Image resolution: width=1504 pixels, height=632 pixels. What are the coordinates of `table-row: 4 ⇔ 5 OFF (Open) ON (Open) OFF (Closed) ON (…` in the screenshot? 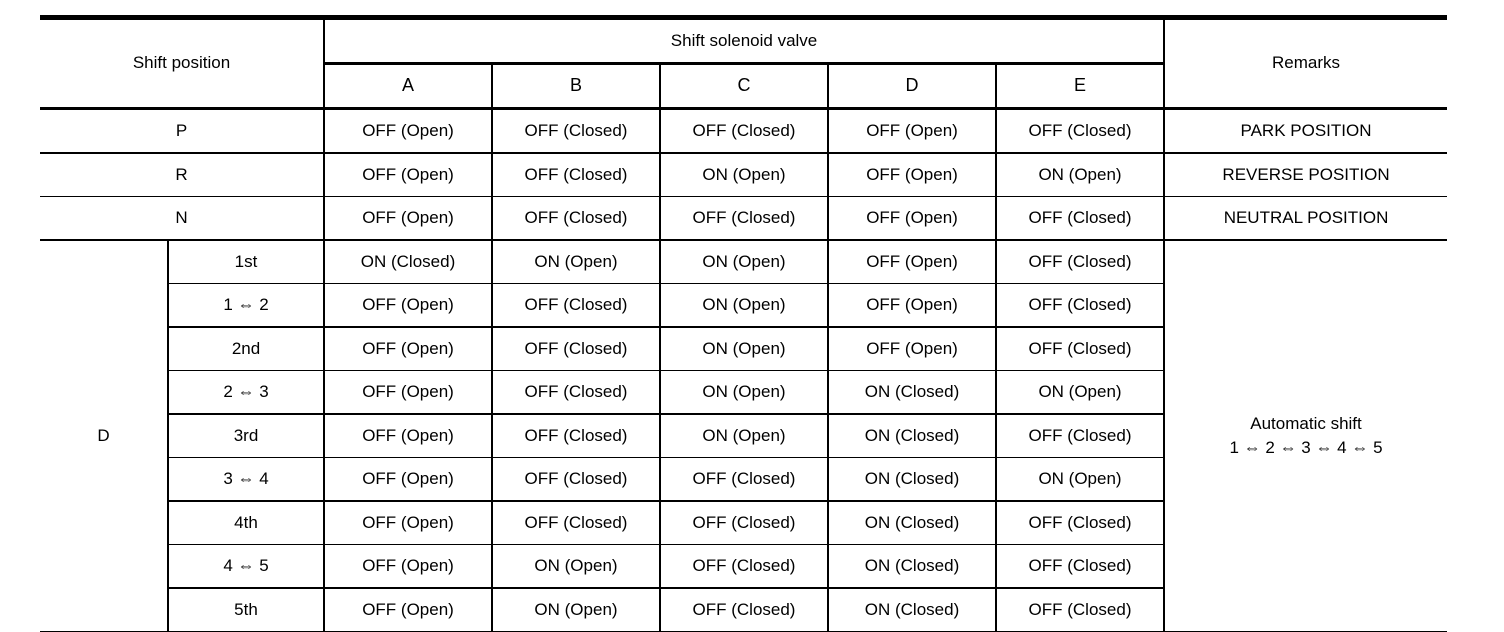 It's located at (743, 566).